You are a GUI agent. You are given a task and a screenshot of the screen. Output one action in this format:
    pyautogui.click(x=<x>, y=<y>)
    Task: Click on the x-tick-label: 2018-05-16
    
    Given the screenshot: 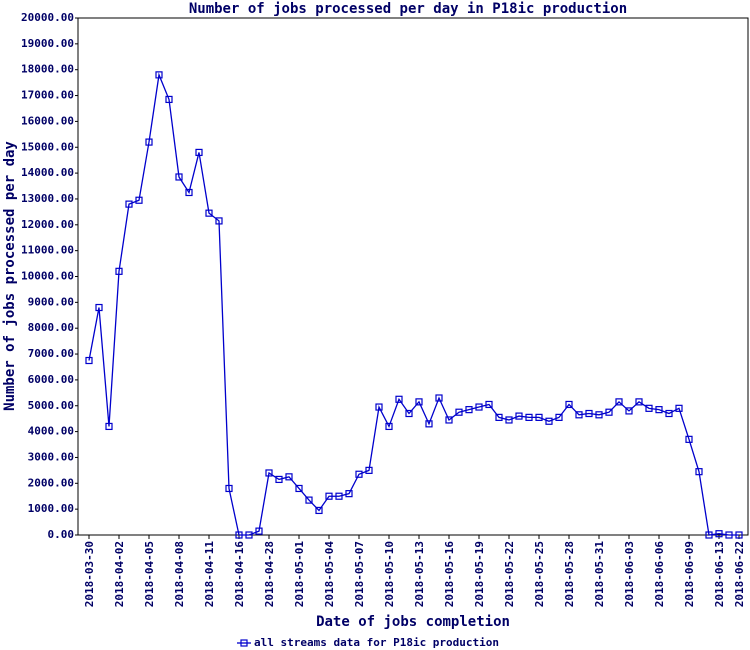 What is the action you would take?
    pyautogui.click(x=449, y=574)
    